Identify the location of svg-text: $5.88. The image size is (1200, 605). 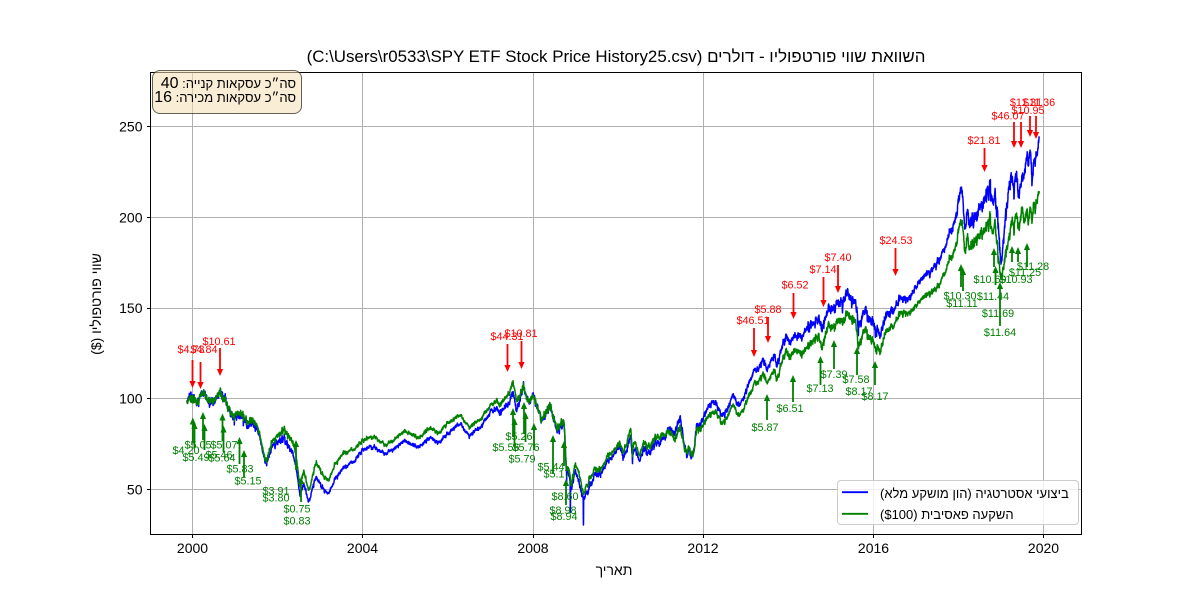
(767, 310).